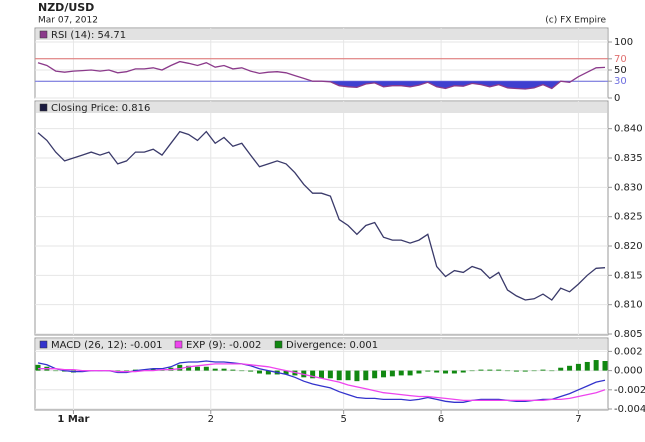 This screenshot has height=442, width=645. I want to click on y-tick-label: -0.004, so click(629, 409).